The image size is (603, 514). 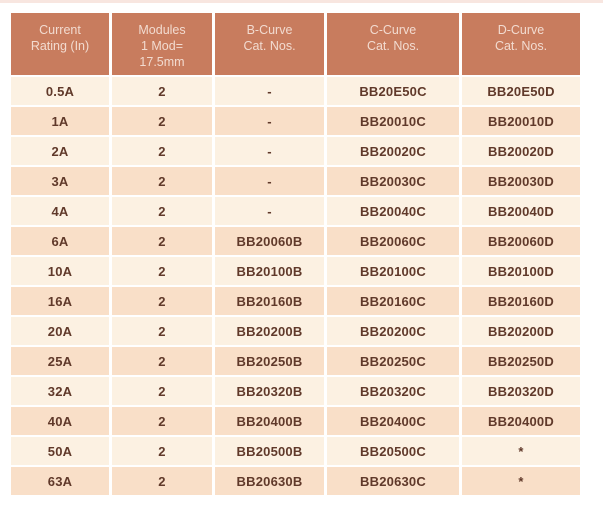 What do you see at coordinates (393, 211) in the screenshot?
I see `table-cell: BB20040C` at bounding box center [393, 211].